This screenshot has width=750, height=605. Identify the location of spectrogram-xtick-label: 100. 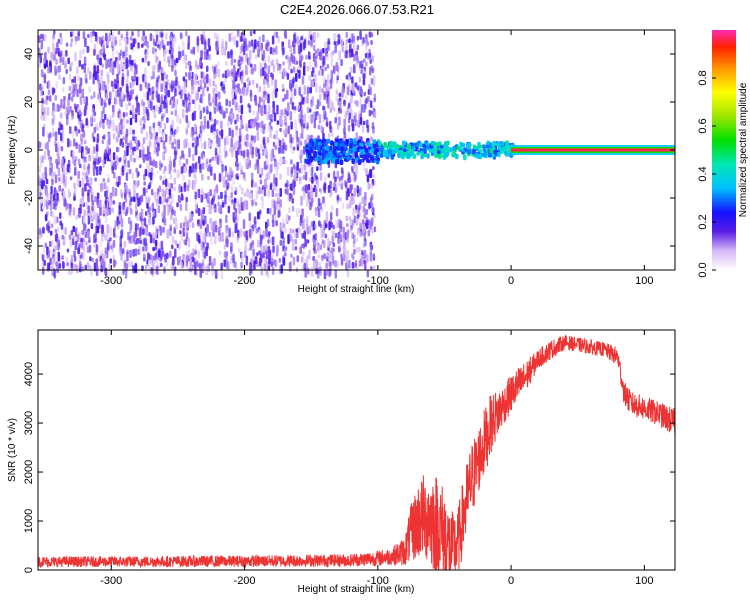
(644, 281).